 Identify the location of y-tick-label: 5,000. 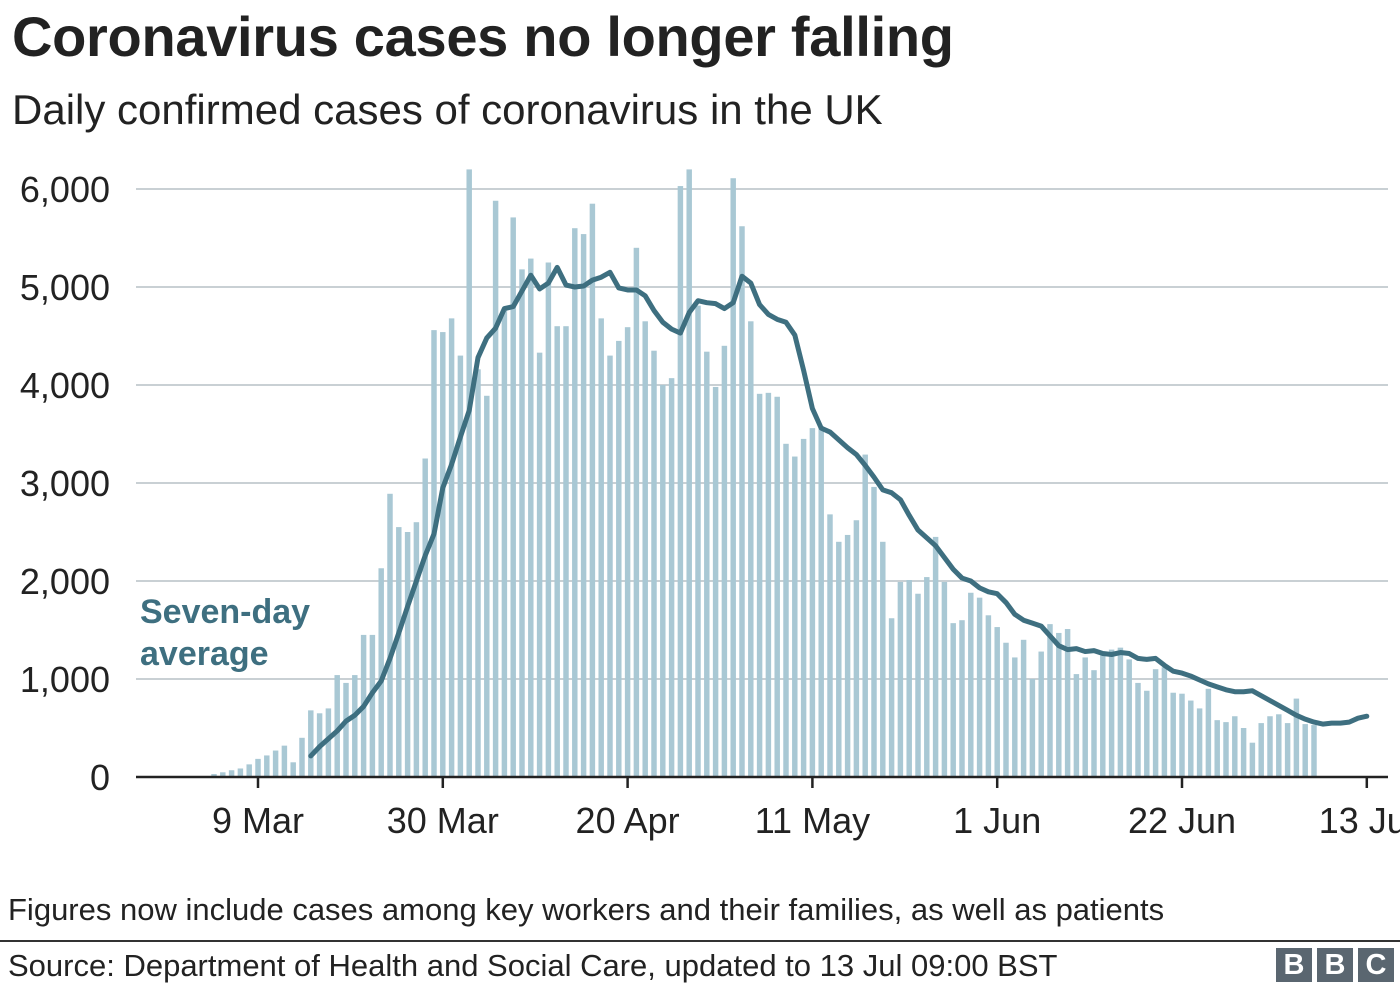
(65, 287).